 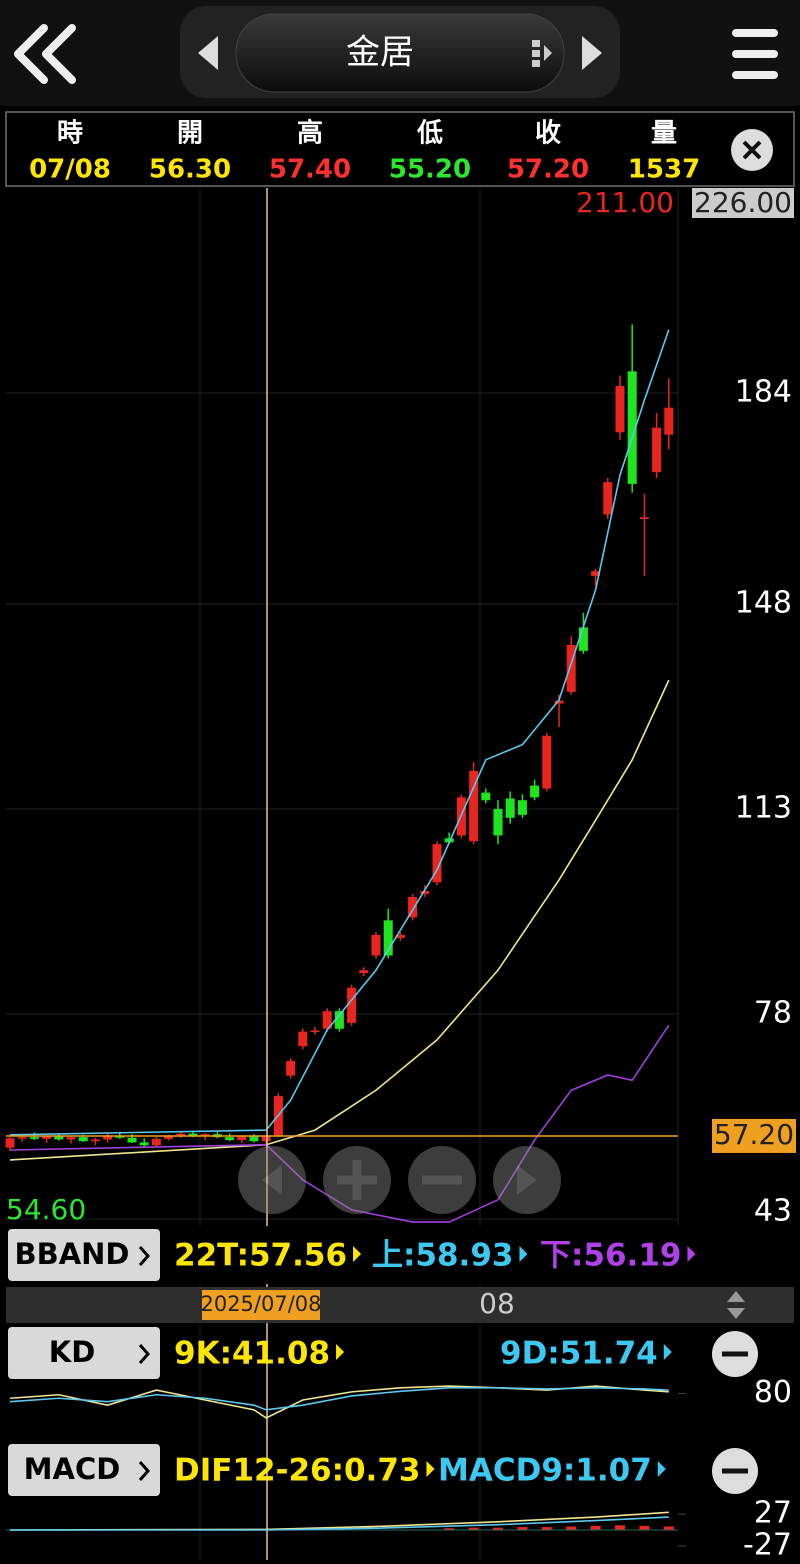 What do you see at coordinates (310, 133) in the screenshot?
I see `quote-label: 高` at bounding box center [310, 133].